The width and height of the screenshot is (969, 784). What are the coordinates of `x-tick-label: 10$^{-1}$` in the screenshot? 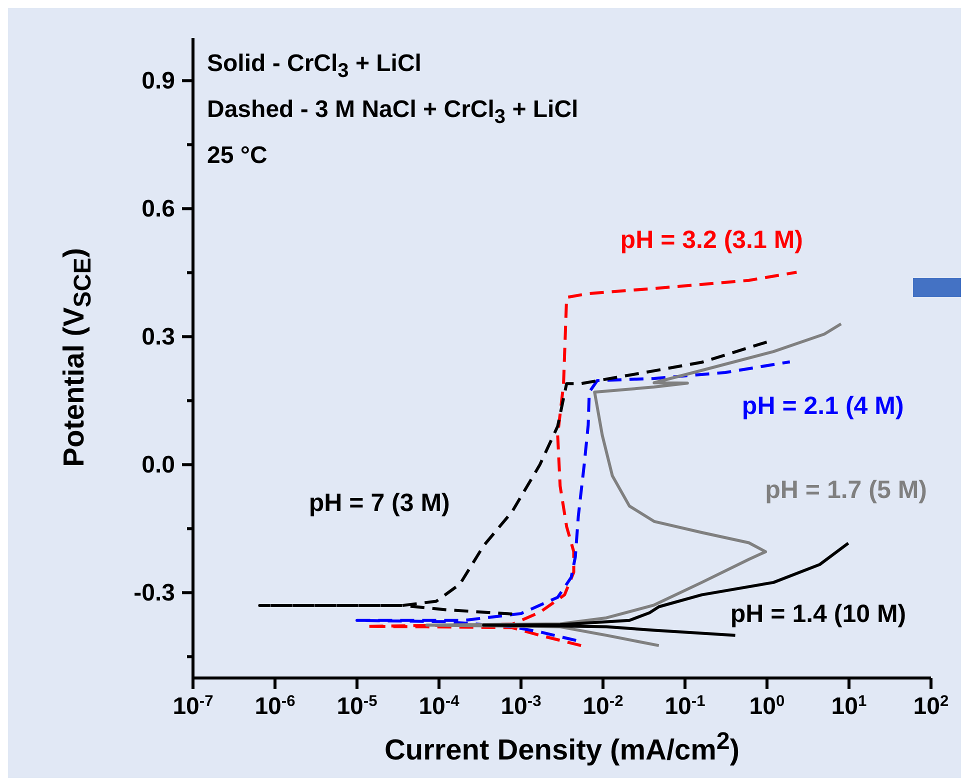 It's located at (685, 706).